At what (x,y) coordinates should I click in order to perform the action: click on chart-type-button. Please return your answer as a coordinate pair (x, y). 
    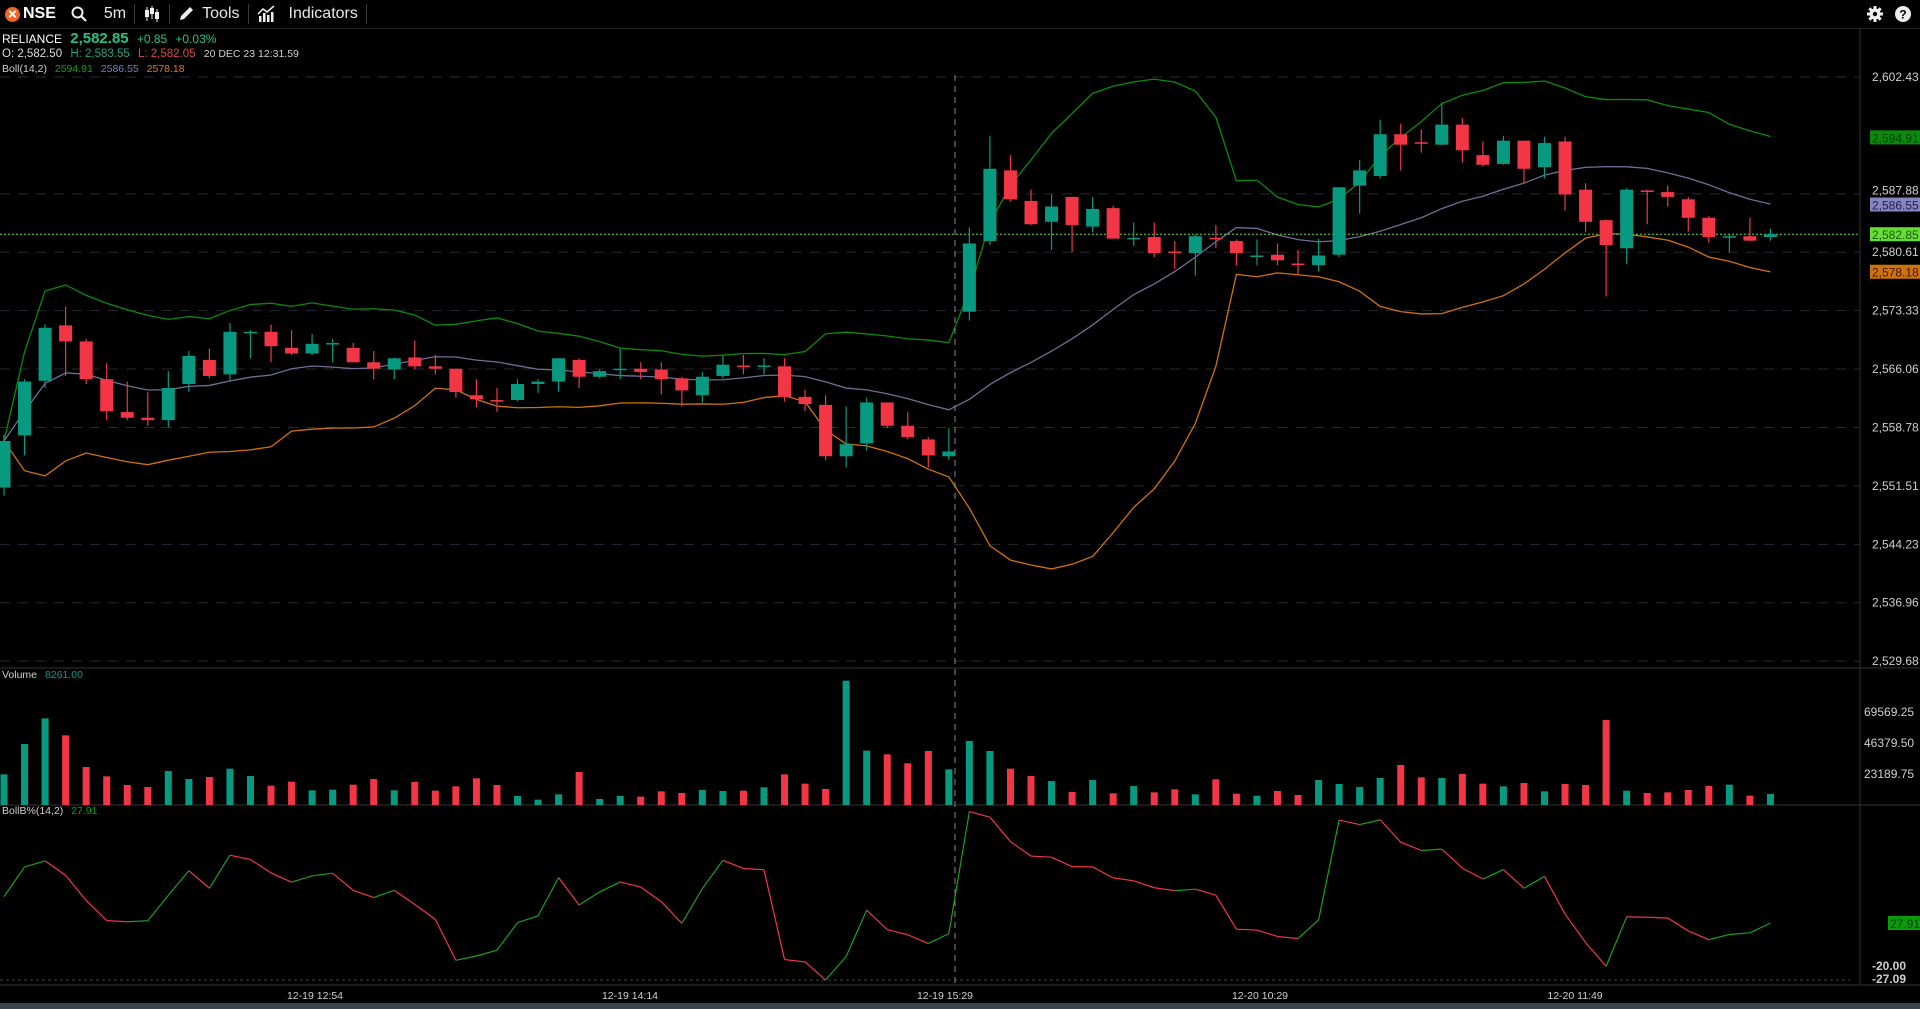
    Looking at the image, I should click on (152, 14).